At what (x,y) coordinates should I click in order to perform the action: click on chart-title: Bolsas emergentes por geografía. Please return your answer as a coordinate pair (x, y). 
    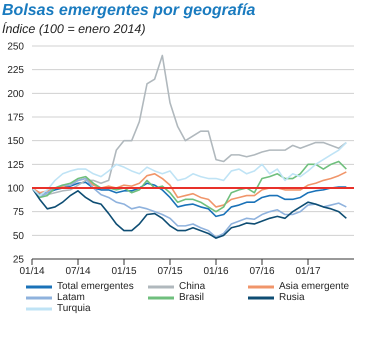
    Looking at the image, I should click on (129, 11).